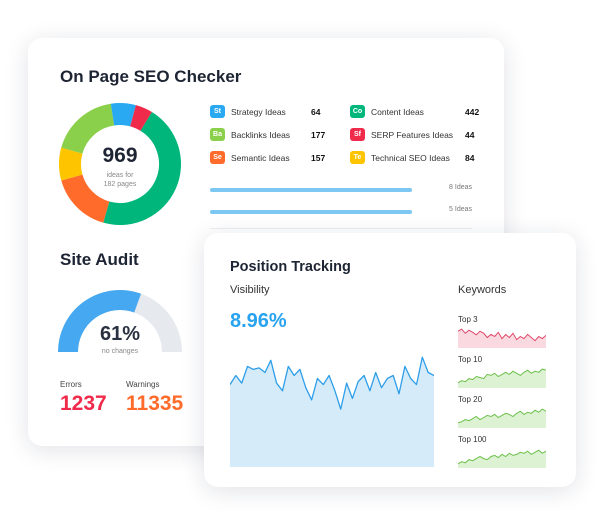  I want to click on idea-count: 64, so click(316, 111).